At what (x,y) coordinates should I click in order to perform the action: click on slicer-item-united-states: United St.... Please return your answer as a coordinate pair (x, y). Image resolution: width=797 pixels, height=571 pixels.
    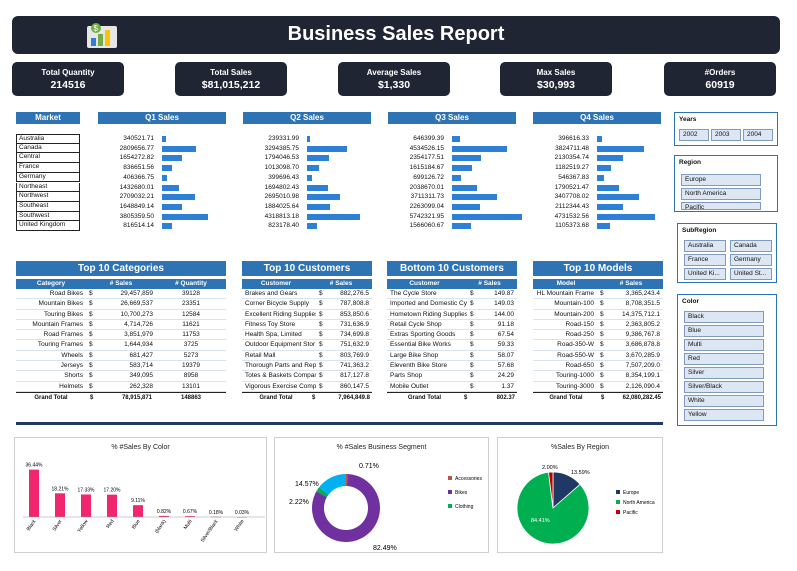
    Looking at the image, I should click on (751, 274).